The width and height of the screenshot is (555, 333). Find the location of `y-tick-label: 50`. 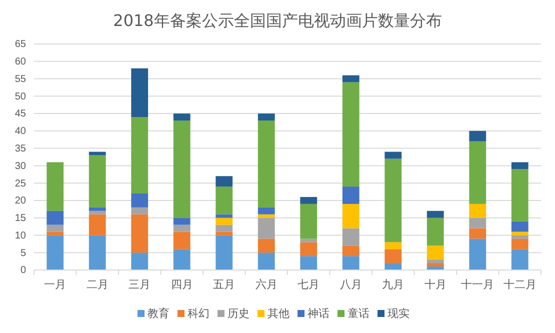

y-tick-label: 50 is located at coordinates (20, 96).